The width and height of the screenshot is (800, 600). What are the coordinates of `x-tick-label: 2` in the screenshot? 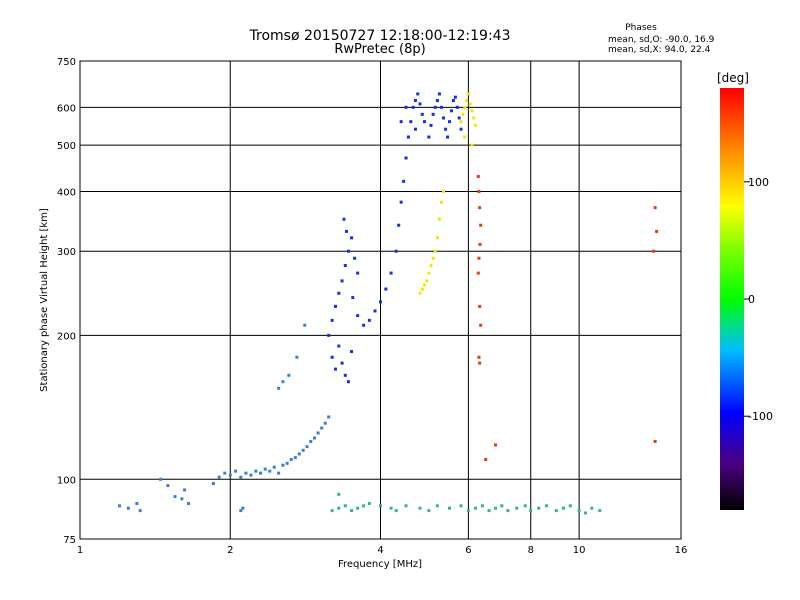 It's located at (230, 550).